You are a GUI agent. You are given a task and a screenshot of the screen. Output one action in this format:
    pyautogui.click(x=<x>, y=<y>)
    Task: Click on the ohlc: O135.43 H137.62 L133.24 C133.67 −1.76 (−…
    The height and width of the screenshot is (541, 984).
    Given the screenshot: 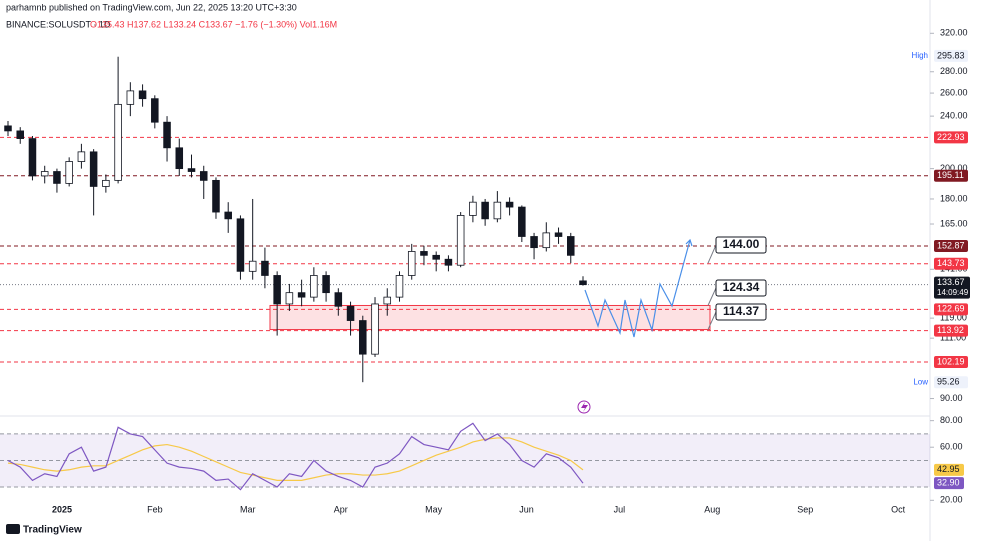 What is the action you would take?
    pyautogui.click(x=213, y=24)
    